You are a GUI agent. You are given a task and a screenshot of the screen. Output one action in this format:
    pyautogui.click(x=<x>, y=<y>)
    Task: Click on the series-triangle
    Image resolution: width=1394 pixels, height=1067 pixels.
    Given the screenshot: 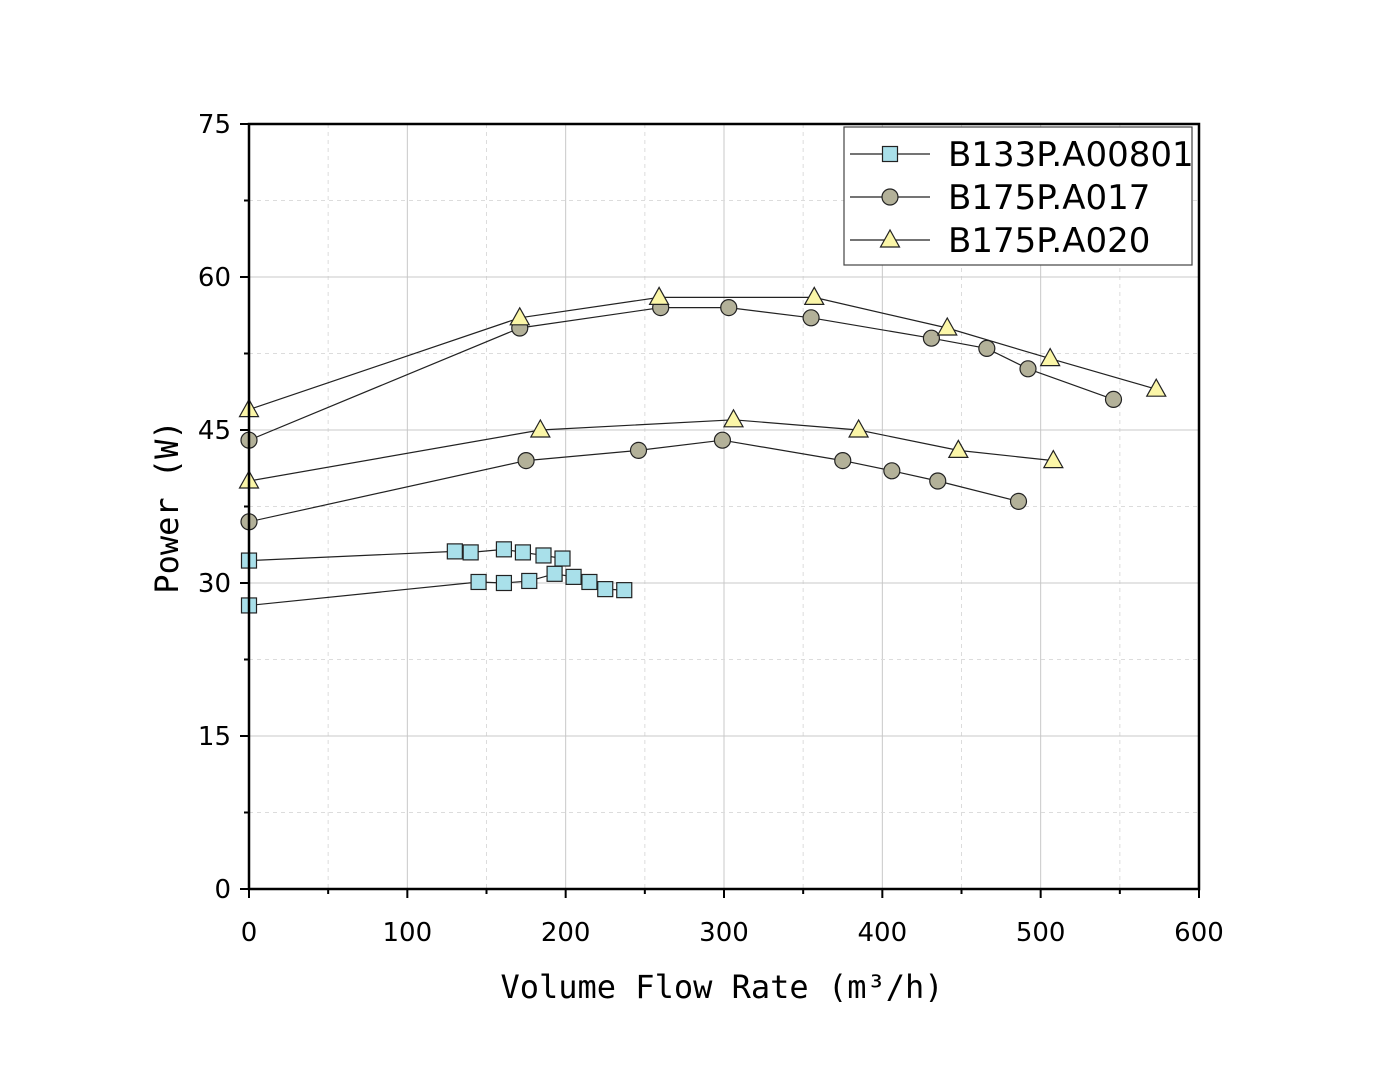 What is the action you would take?
    pyautogui.click(x=702, y=387)
    